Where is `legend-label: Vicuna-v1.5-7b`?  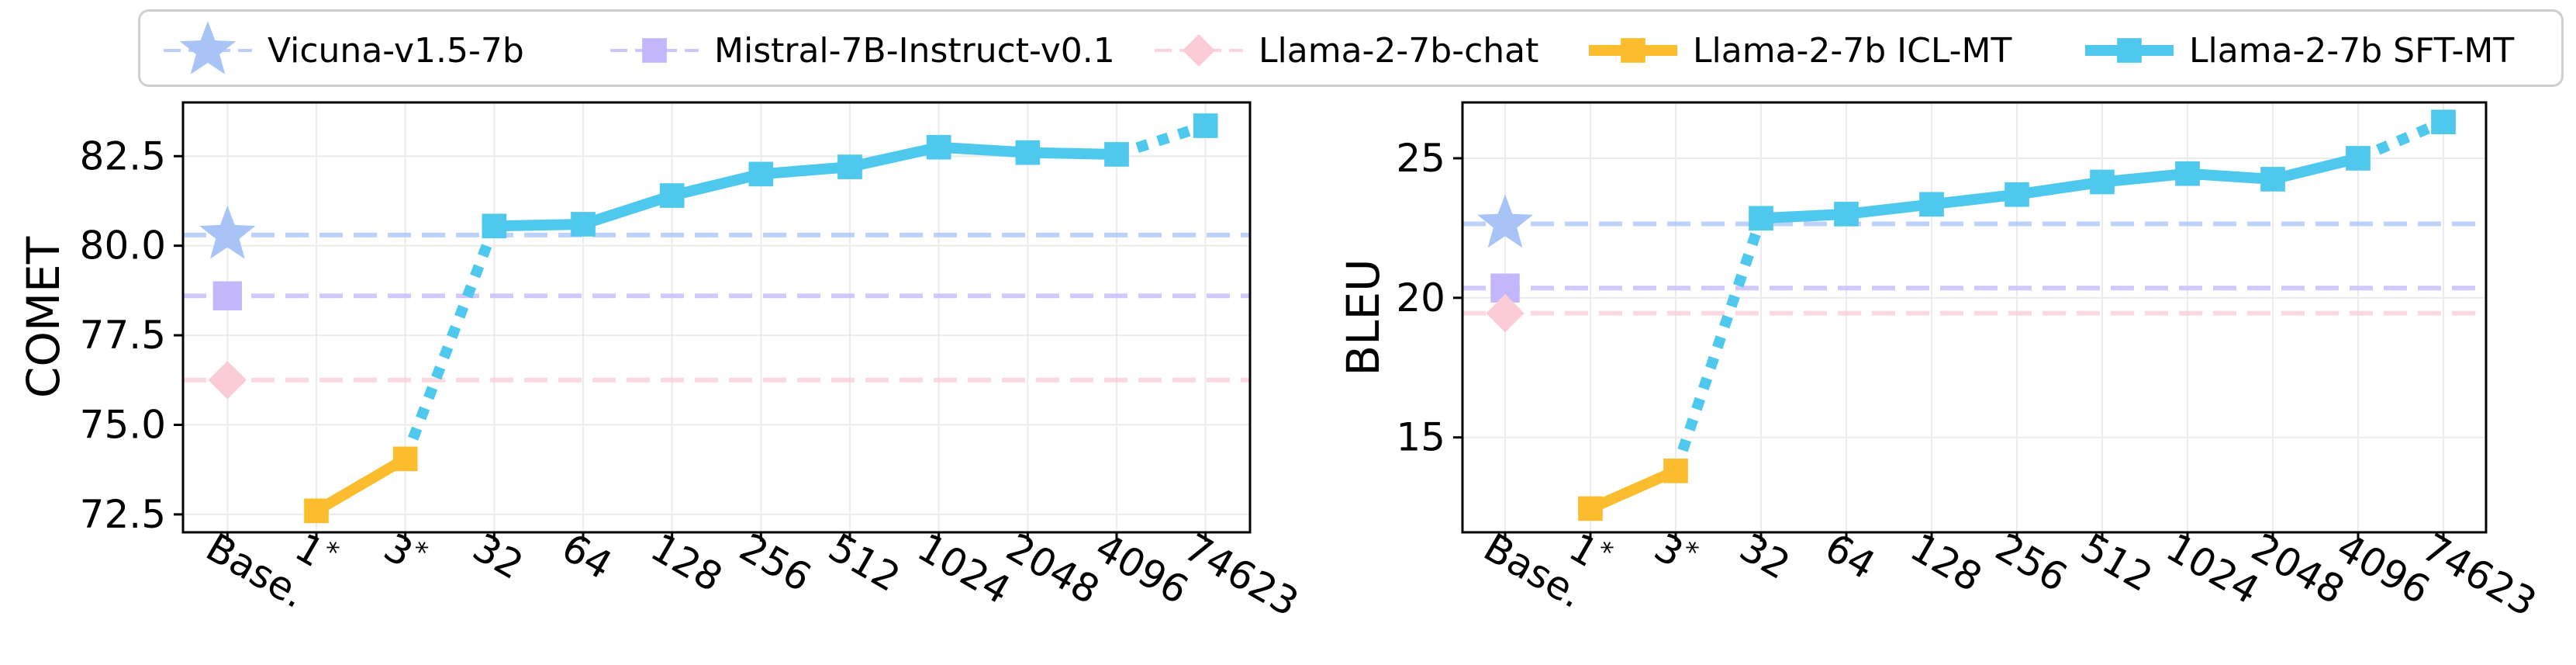
legend-label: Vicuna-v1.5-7b is located at coordinates (396, 51).